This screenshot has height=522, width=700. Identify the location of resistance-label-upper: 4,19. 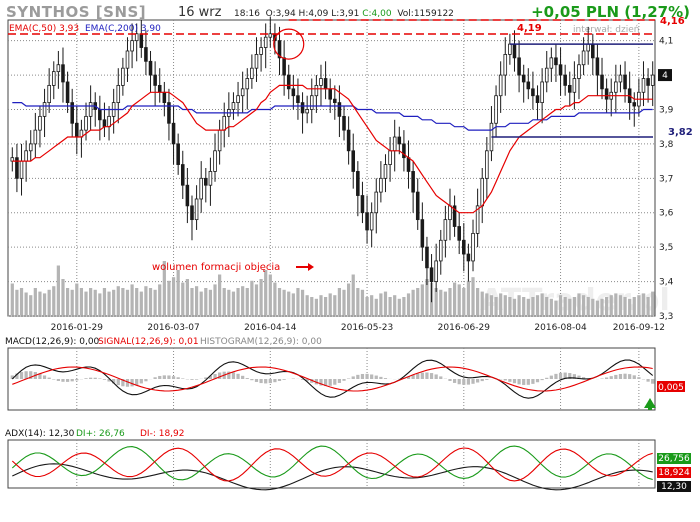
(529, 28).